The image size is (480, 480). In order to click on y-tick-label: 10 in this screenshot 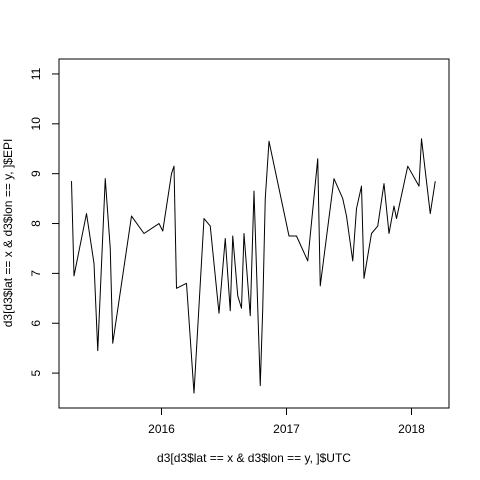, I will do `click(36, 124)`.